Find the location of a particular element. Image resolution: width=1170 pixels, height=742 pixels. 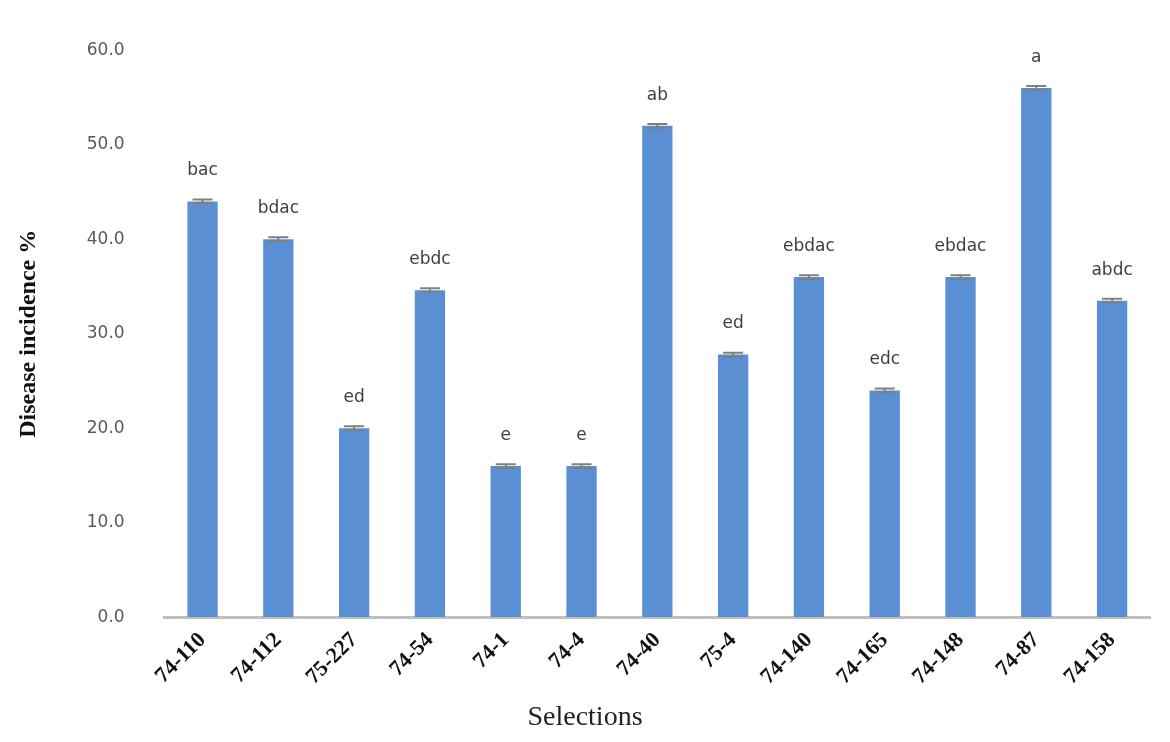

y-tick-label: 10.0 is located at coordinates (105, 521).